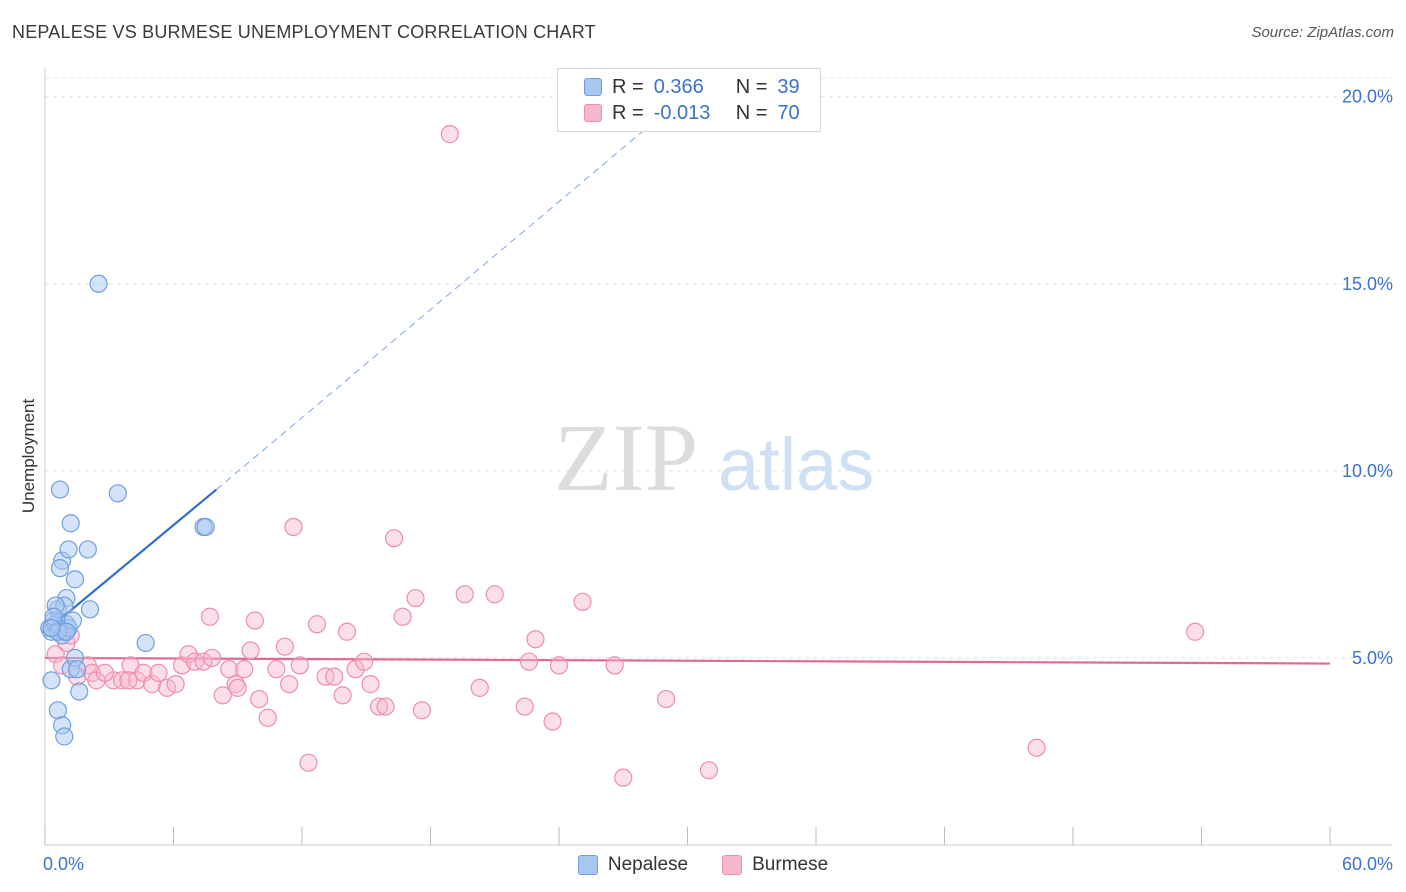 This screenshot has width=1406, height=892. What do you see at coordinates (689, 100) in the screenshot?
I see `correlation-legend: R = 0.366 N = 39 R = -0.013 N = 70` at bounding box center [689, 100].